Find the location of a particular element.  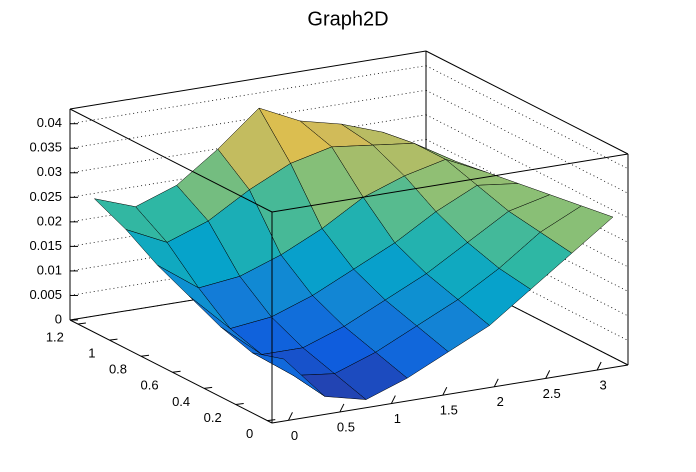

y-tick-label: 0.6 is located at coordinates (150, 385).